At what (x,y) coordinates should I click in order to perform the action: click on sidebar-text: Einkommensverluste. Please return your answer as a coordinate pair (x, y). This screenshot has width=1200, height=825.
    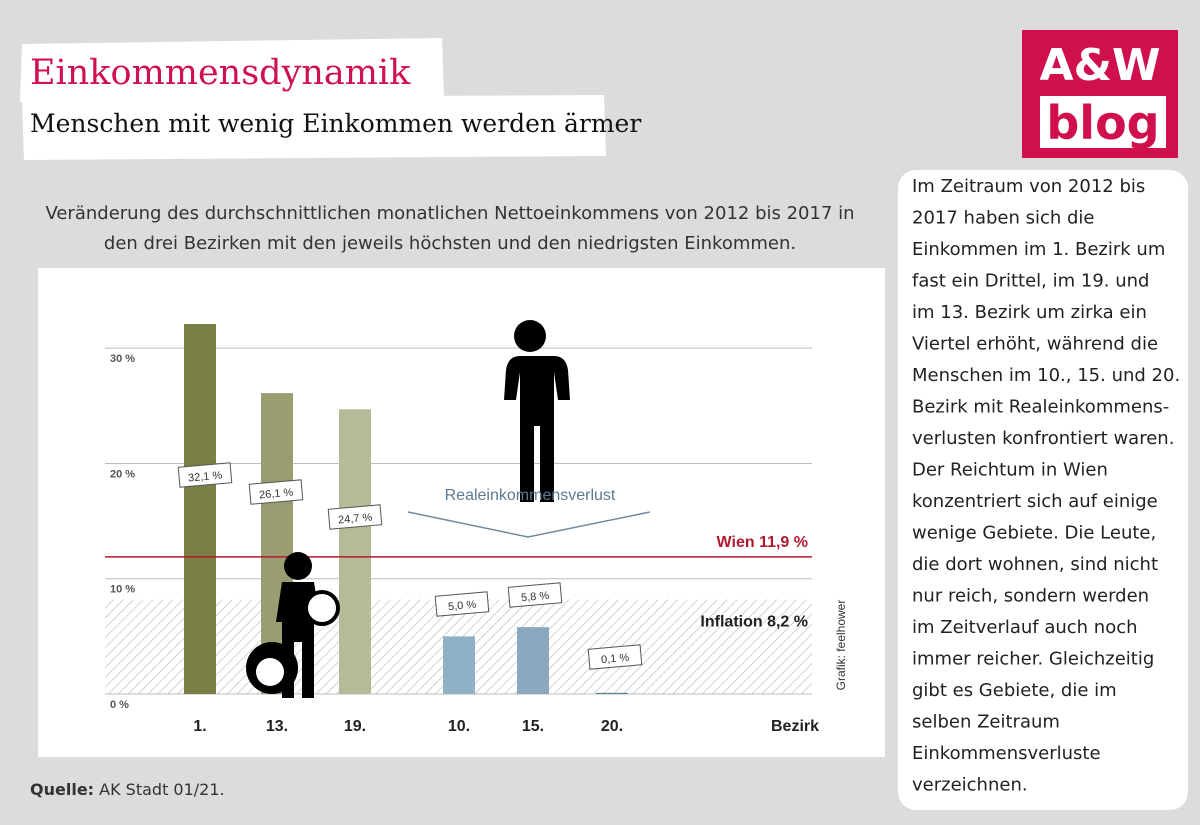
    Looking at the image, I should click on (1006, 753).